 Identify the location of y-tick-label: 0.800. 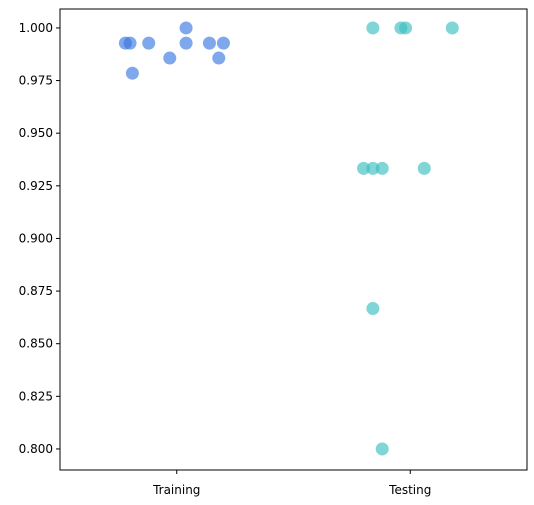
(36, 449).